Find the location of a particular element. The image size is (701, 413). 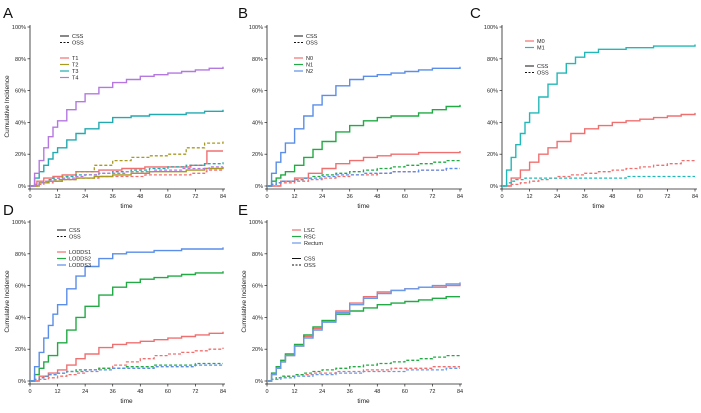

series-line-lsc-oss is located at coordinates (363, 374).